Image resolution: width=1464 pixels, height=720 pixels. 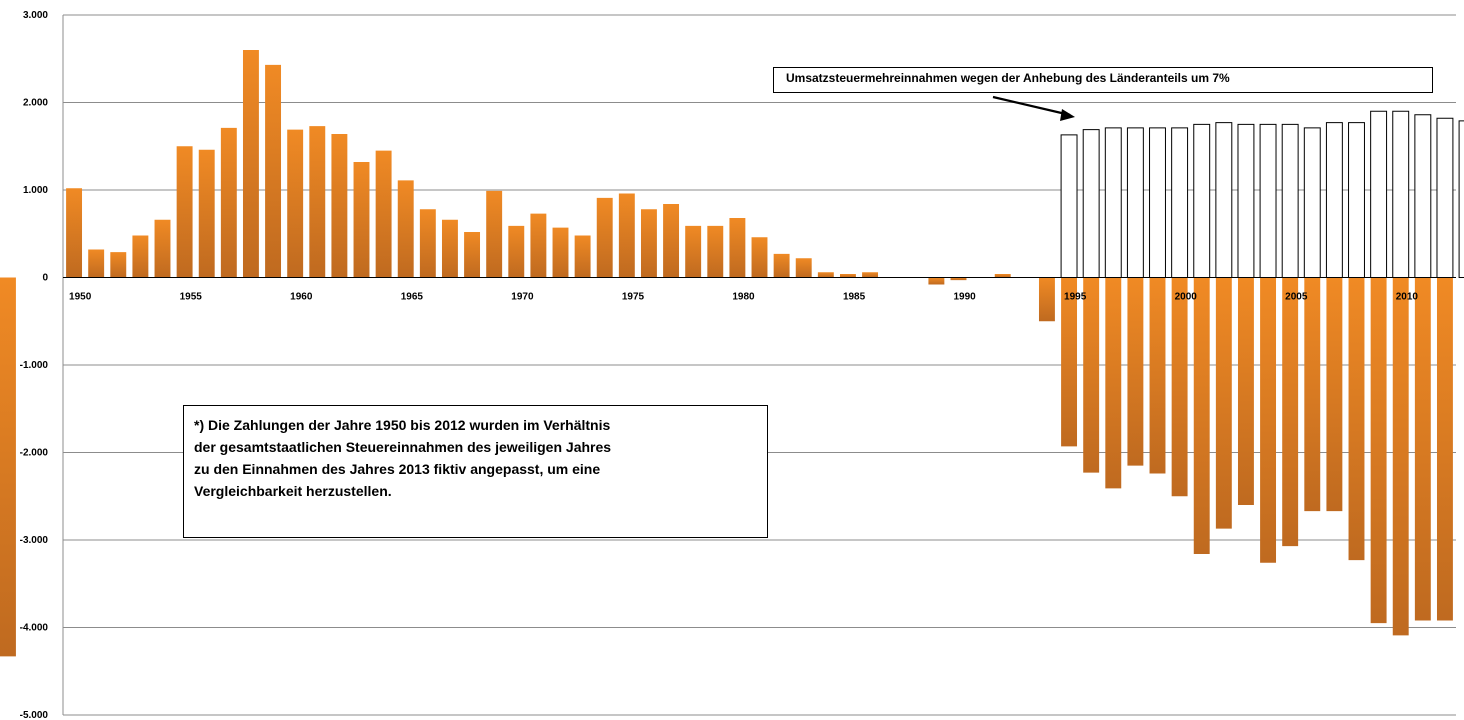 What do you see at coordinates (715, 251) in the screenshot?
I see `bar-1979` at bounding box center [715, 251].